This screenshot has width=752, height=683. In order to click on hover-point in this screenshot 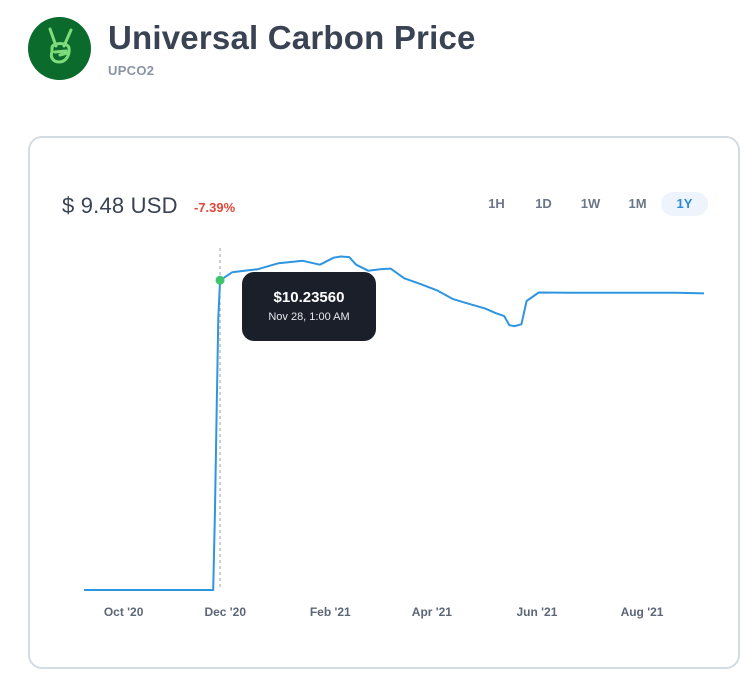, I will do `click(220, 280)`.